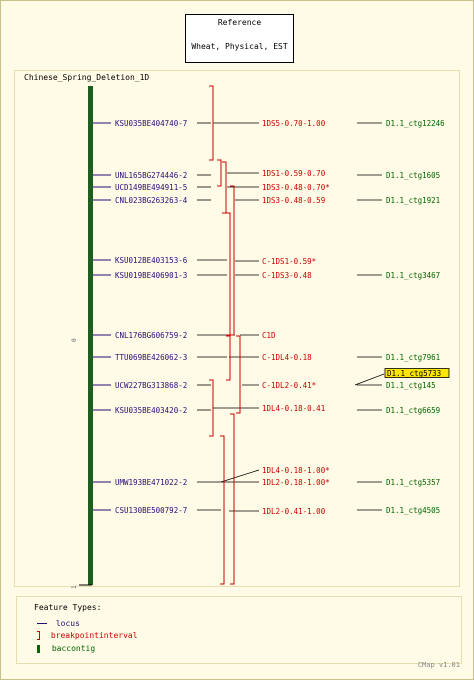  What do you see at coordinates (289, 261) in the screenshot?
I see `breakpoint-label: C-1DS1-0.59*` at bounding box center [289, 261].